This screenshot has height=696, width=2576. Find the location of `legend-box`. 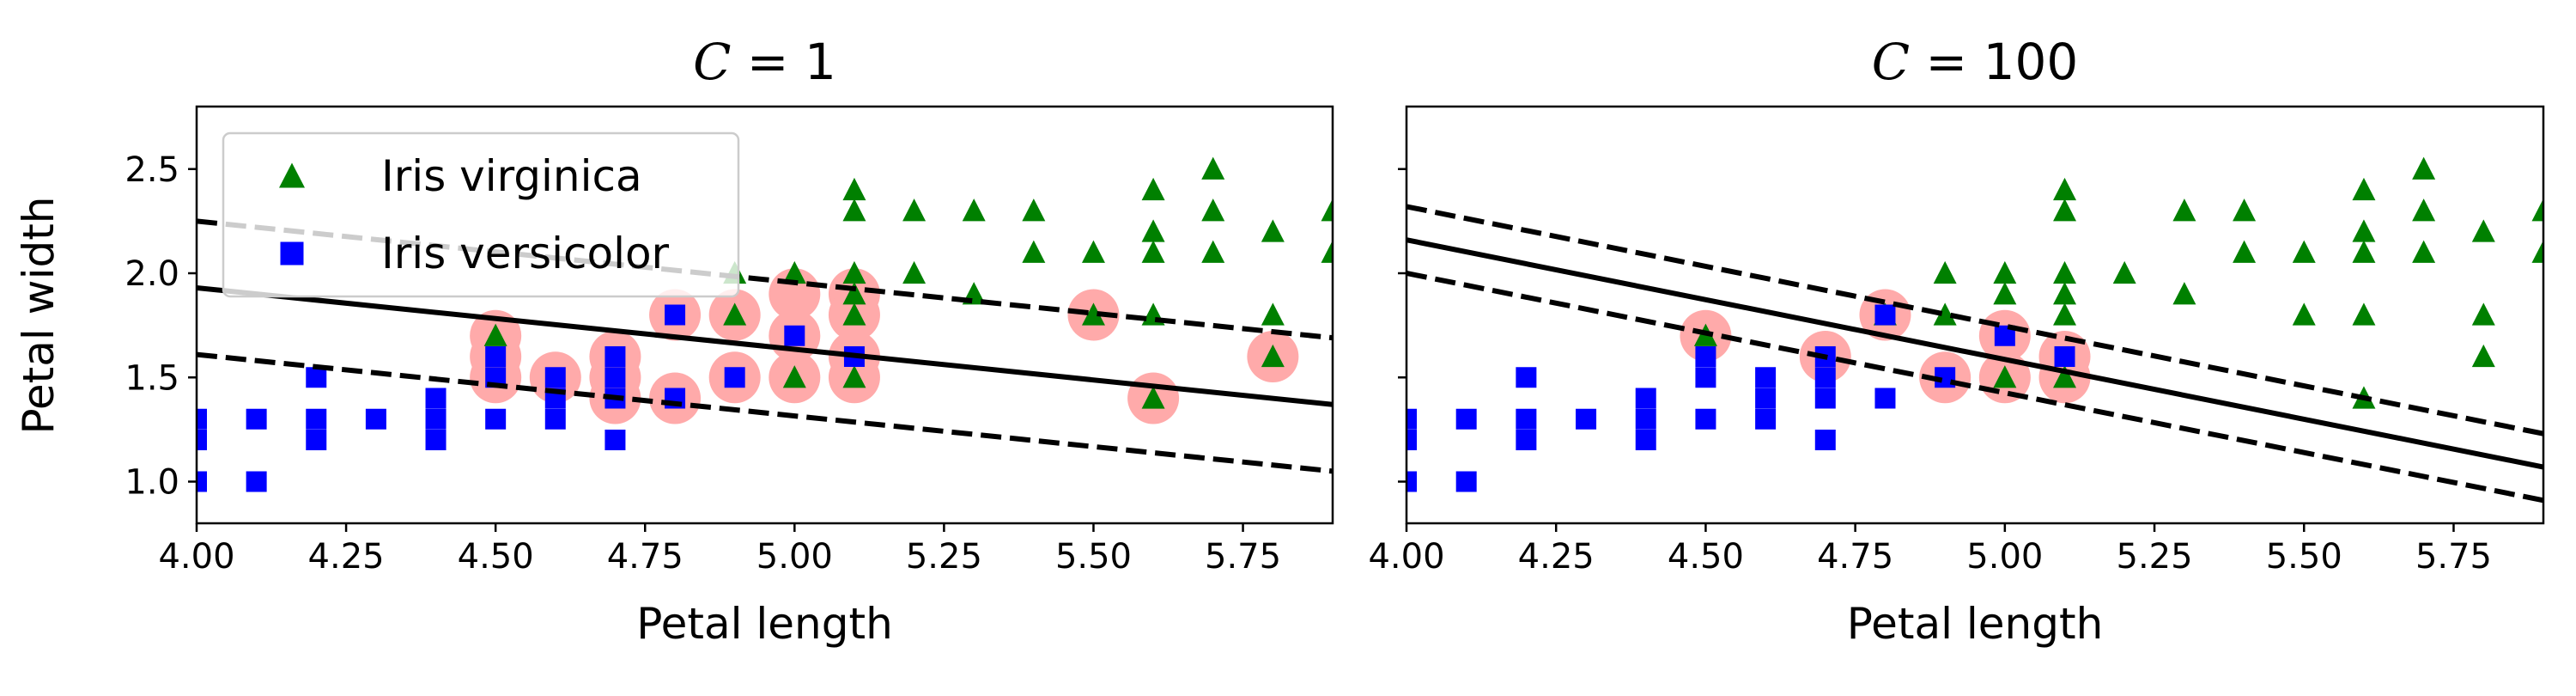

legend-box is located at coordinates (481, 214).